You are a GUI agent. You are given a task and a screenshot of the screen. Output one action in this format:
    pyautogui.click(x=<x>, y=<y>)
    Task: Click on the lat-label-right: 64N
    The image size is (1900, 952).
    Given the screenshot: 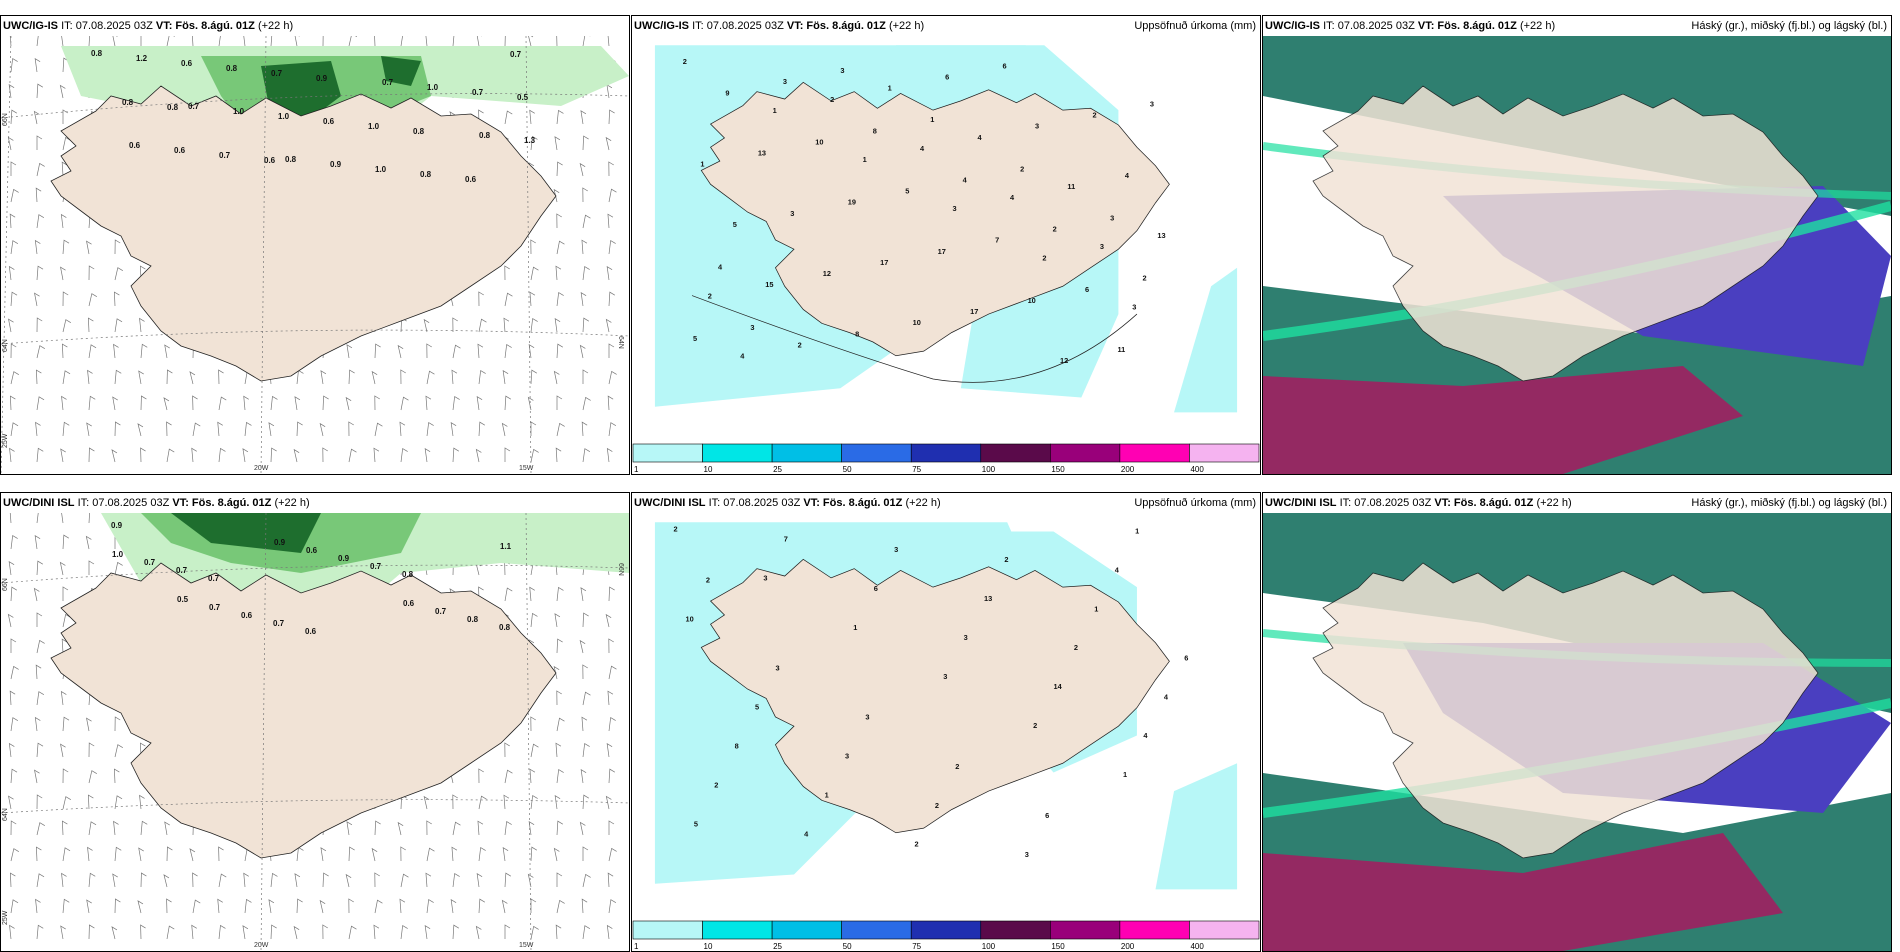 What is the action you would take?
    pyautogui.click(x=620, y=342)
    